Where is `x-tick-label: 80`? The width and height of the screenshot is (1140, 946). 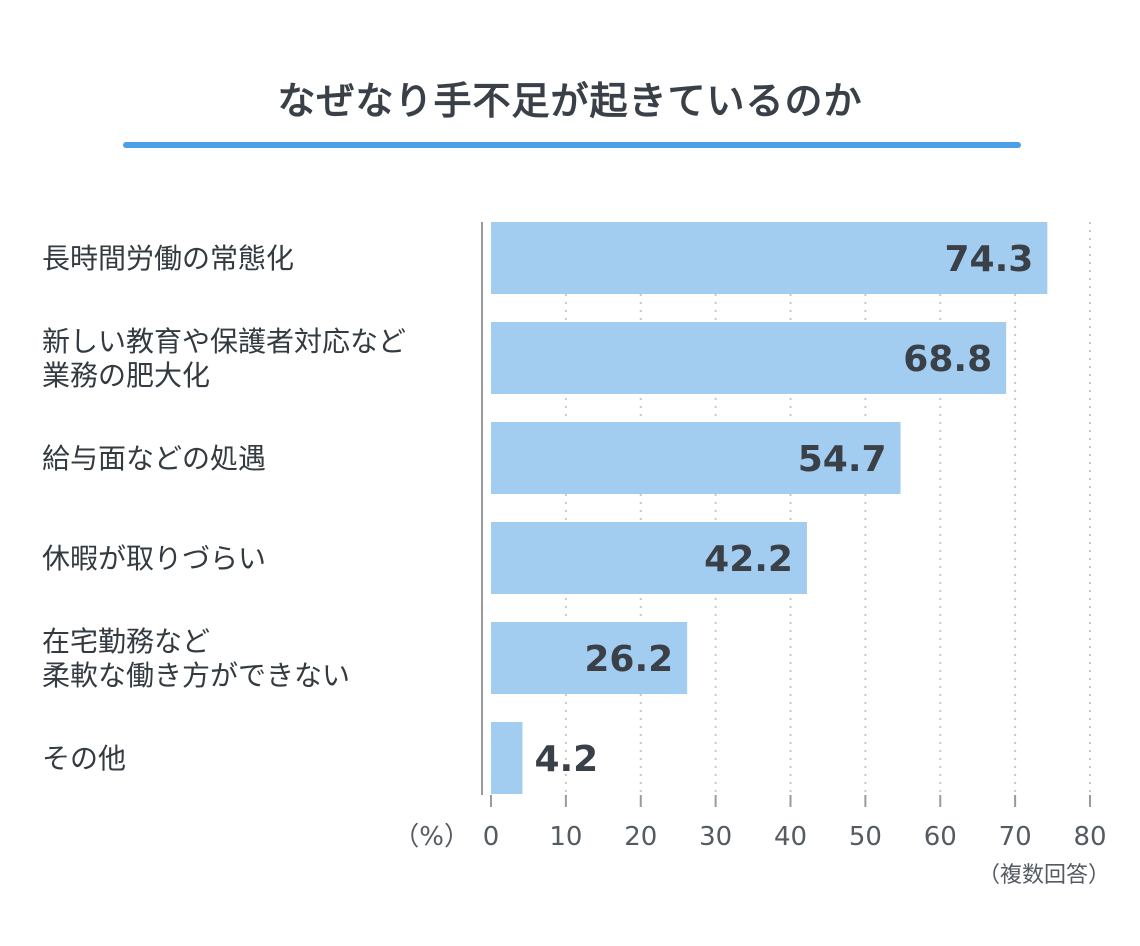
x-tick-label: 80 is located at coordinates (1089, 837).